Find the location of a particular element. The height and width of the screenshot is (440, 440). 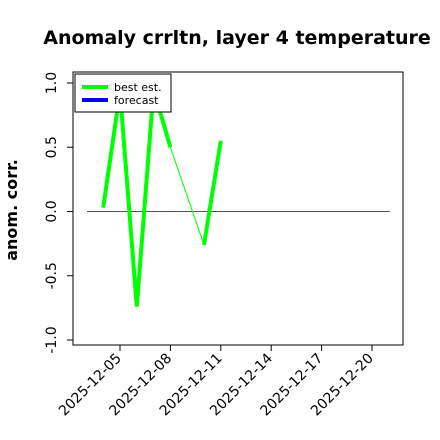

y-tick-label: -1.0 is located at coordinates (52, 339).